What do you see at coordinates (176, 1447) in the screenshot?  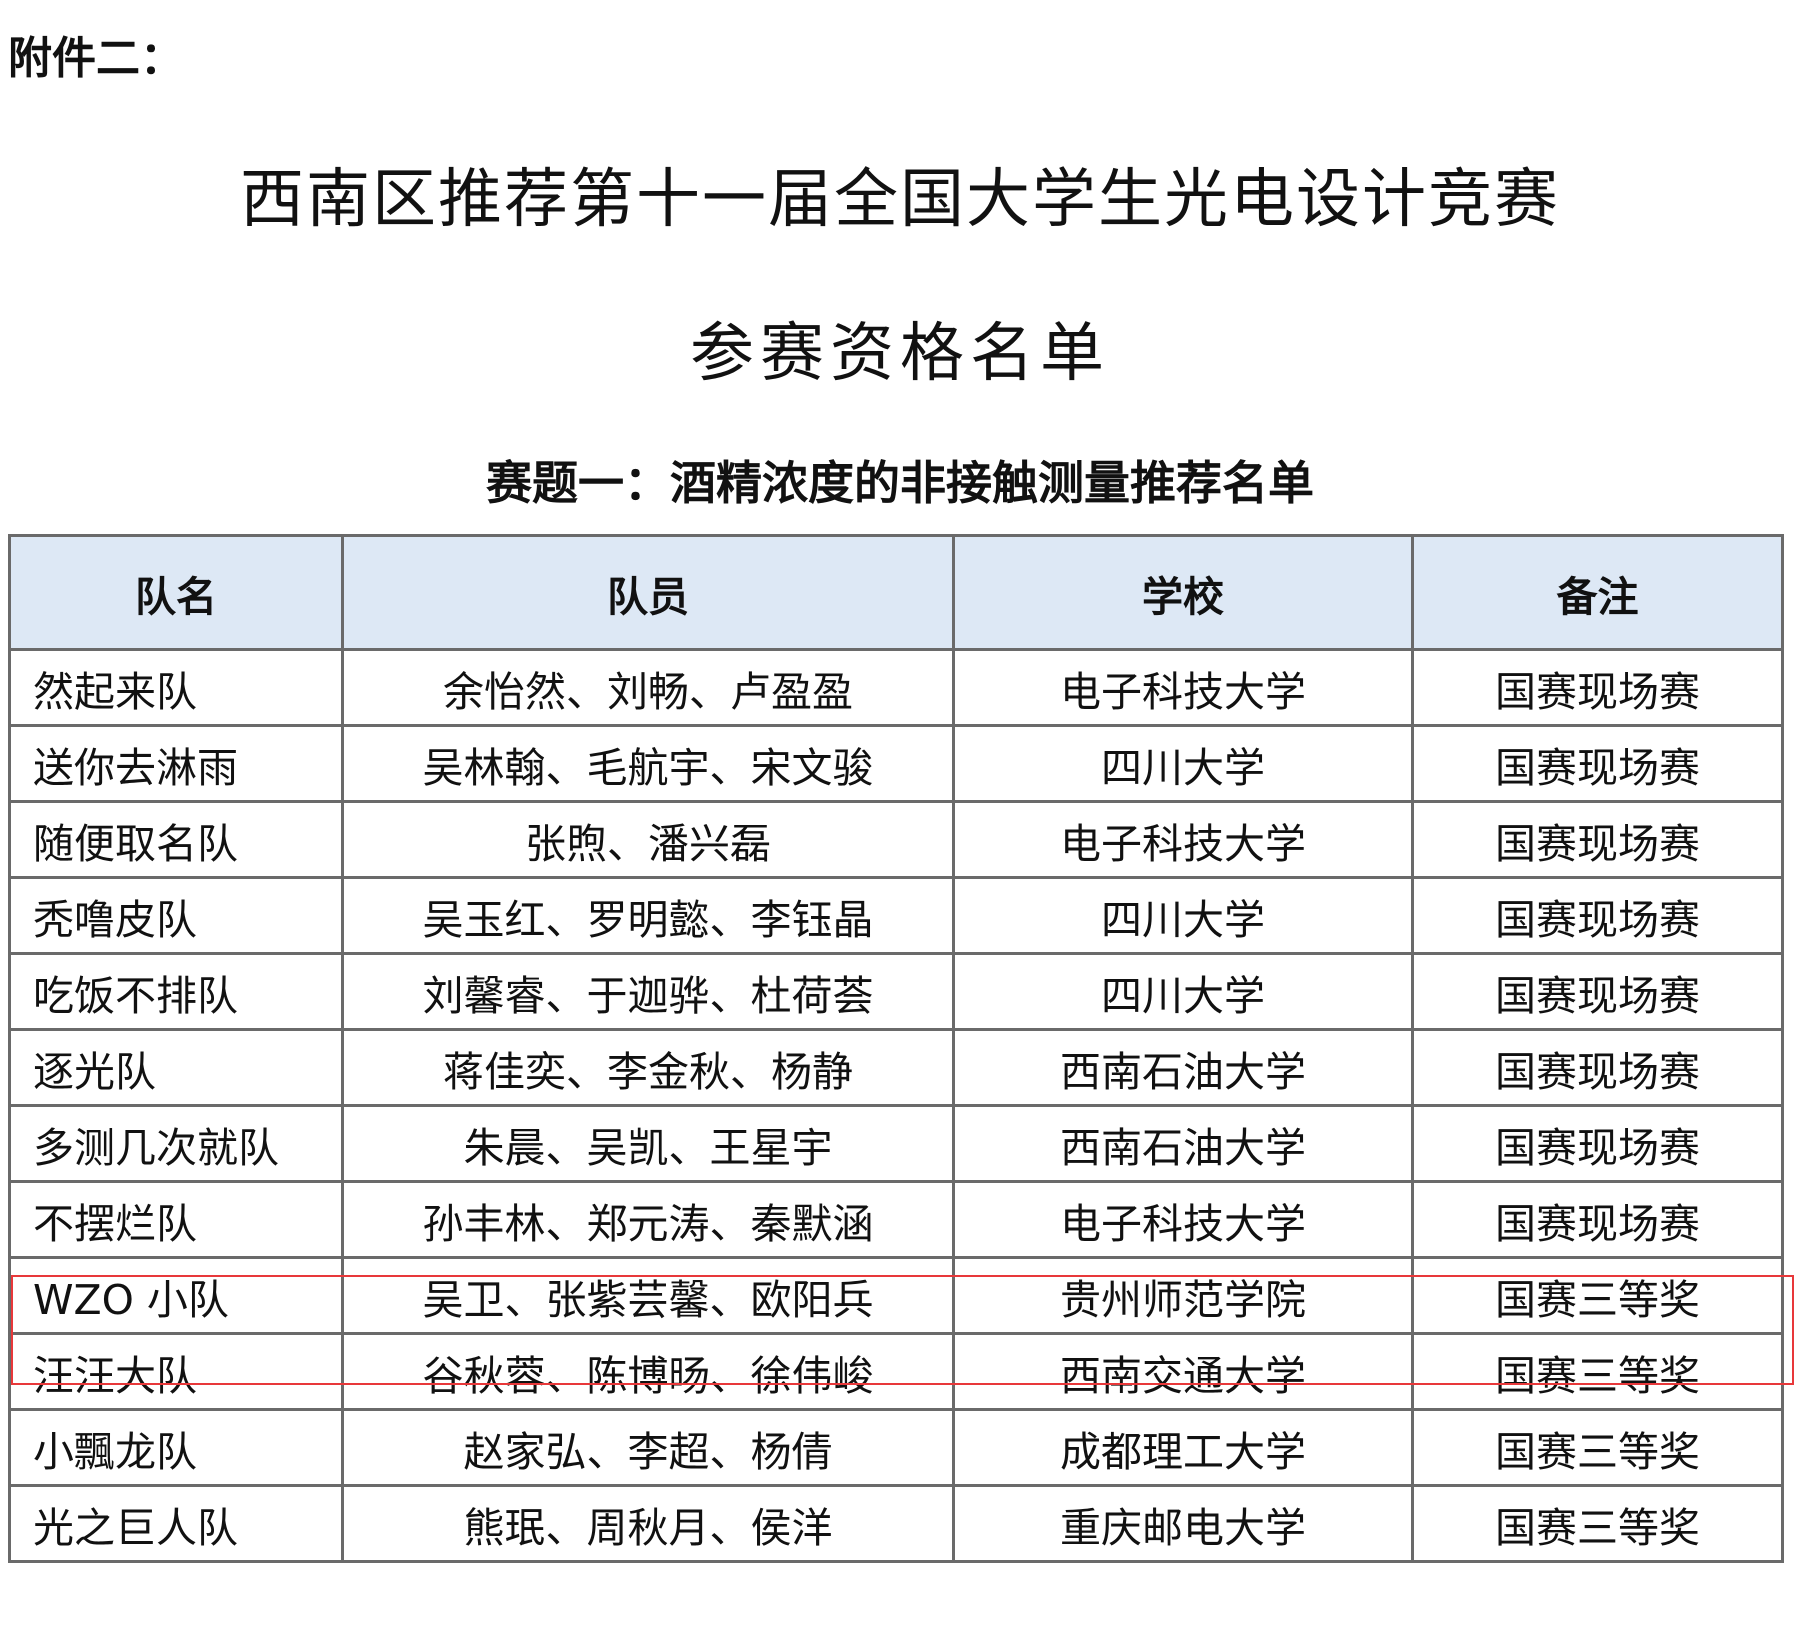 I see `team-name-cell: 小飄龙队` at bounding box center [176, 1447].